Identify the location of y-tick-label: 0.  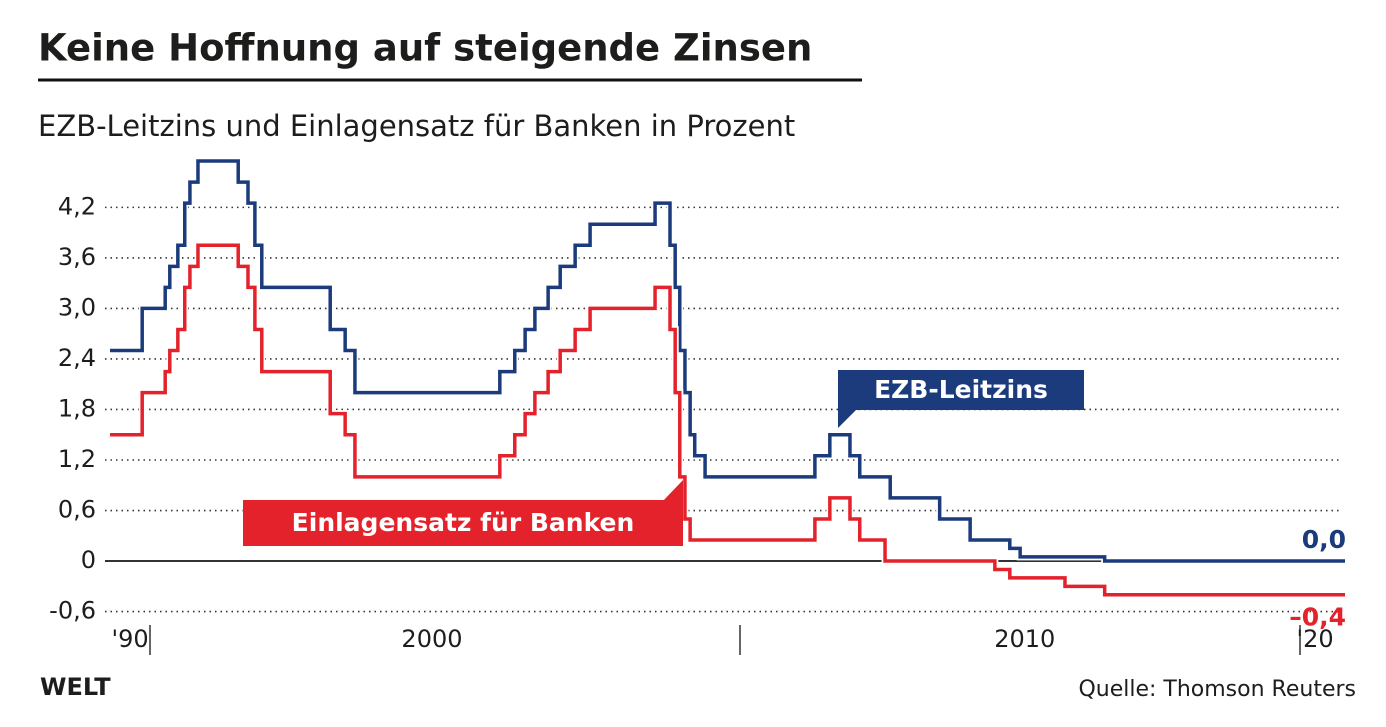
(88, 560).